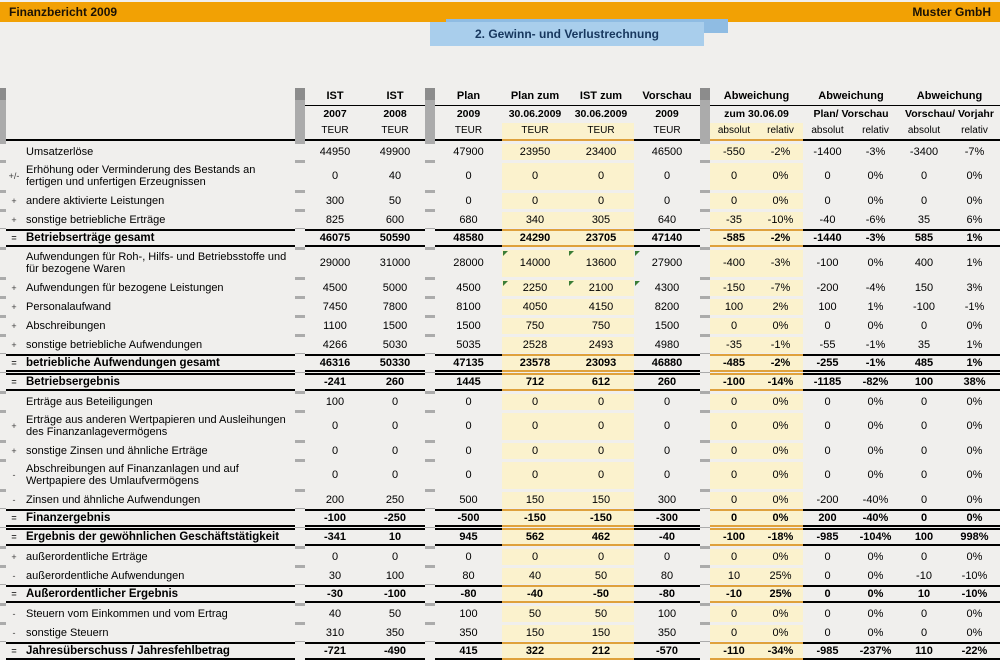 Image resolution: width=1000 pixels, height=660 pixels. What do you see at coordinates (158, 651) in the screenshot?
I see `row-label: Jahresüberschuss / Jahresfehlbetrag` at bounding box center [158, 651].